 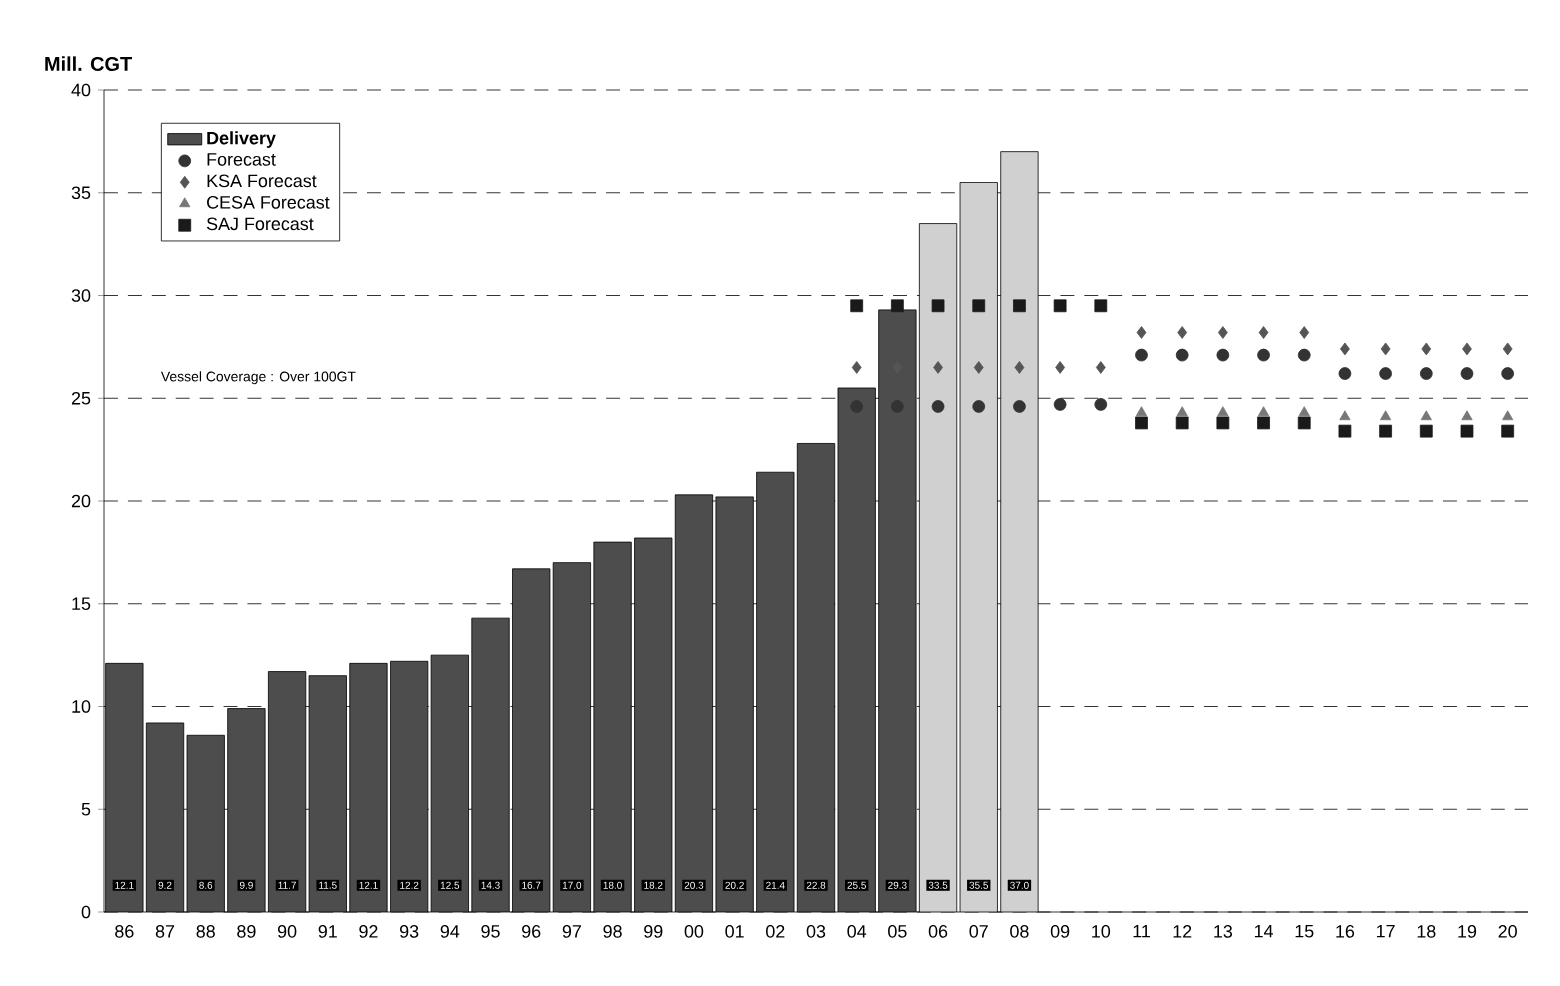 What do you see at coordinates (816, 931) in the screenshot?
I see `x-tick-label: 03` at bounding box center [816, 931].